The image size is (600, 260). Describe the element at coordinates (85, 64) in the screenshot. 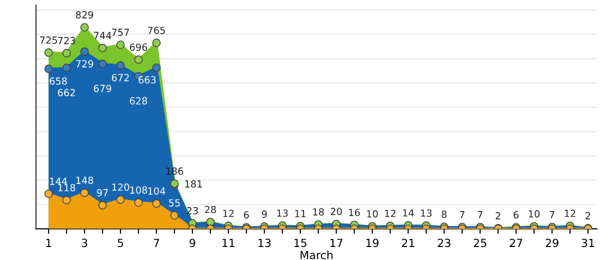

I see `data-label: 729` at that location.